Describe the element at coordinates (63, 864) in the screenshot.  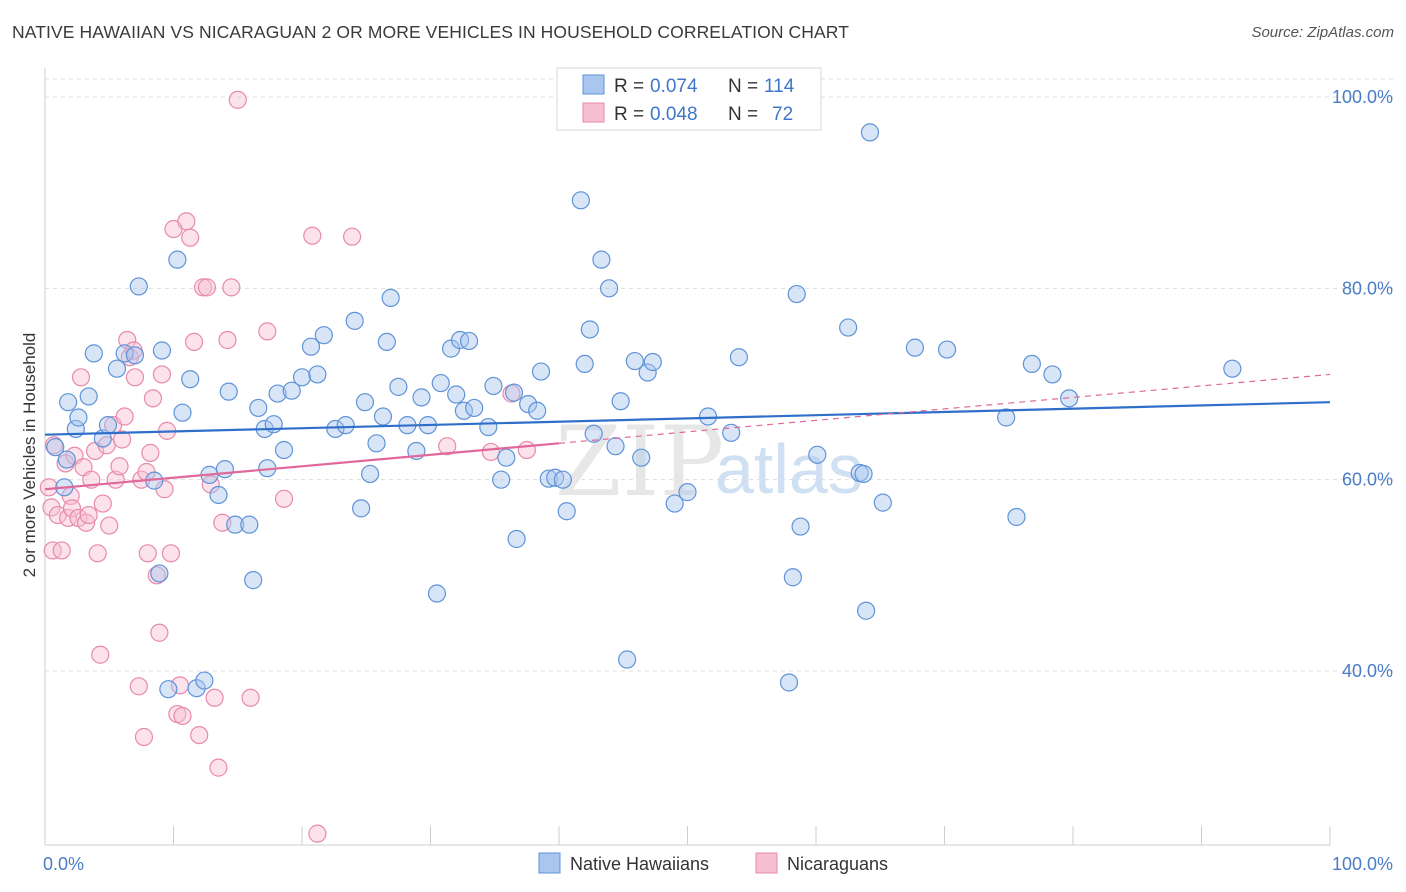
I see `x-tick-label: 0.0%` at that location.